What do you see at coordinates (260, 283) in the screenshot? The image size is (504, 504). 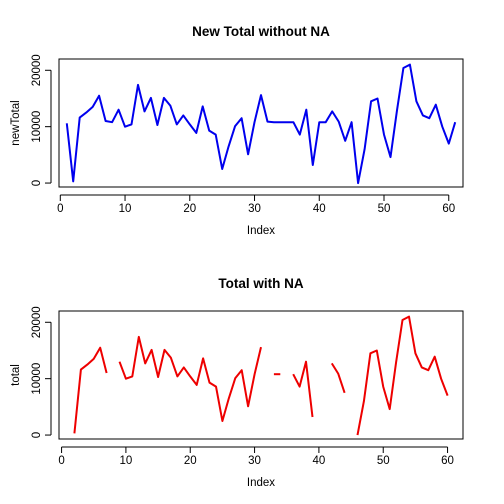 I see `chart-title: Total with NA` at bounding box center [260, 283].